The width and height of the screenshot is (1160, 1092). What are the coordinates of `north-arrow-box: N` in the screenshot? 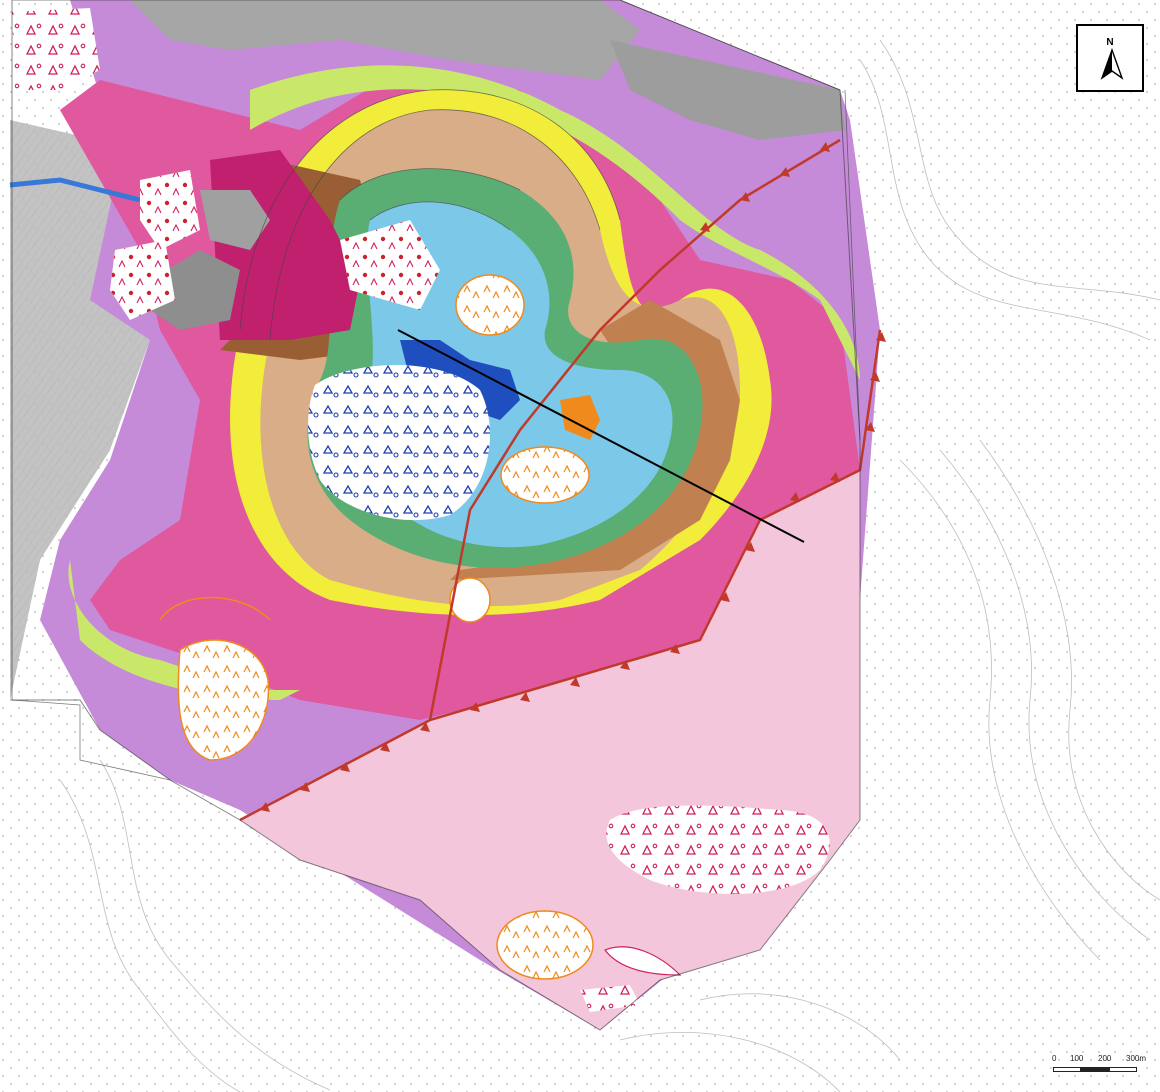 It's located at (1110, 58).